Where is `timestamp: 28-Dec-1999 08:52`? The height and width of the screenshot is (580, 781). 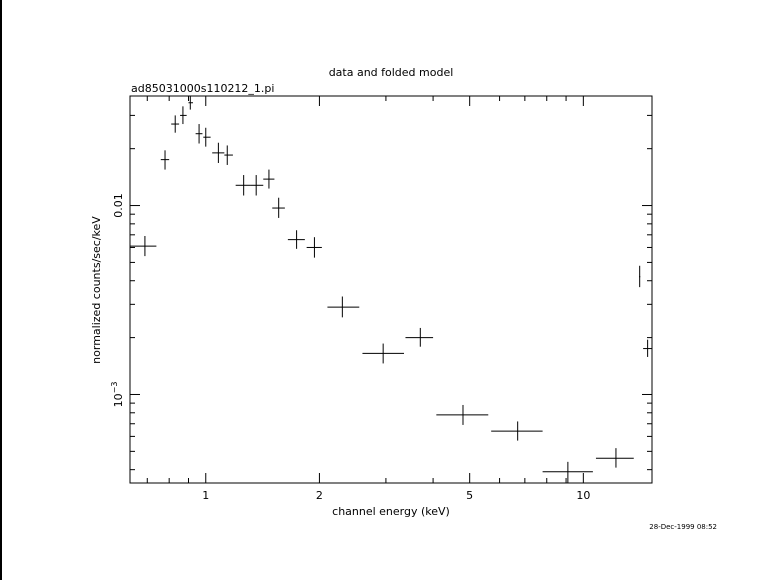
timestamp: 28-Dec-1999 08:52 is located at coordinates (683, 527).